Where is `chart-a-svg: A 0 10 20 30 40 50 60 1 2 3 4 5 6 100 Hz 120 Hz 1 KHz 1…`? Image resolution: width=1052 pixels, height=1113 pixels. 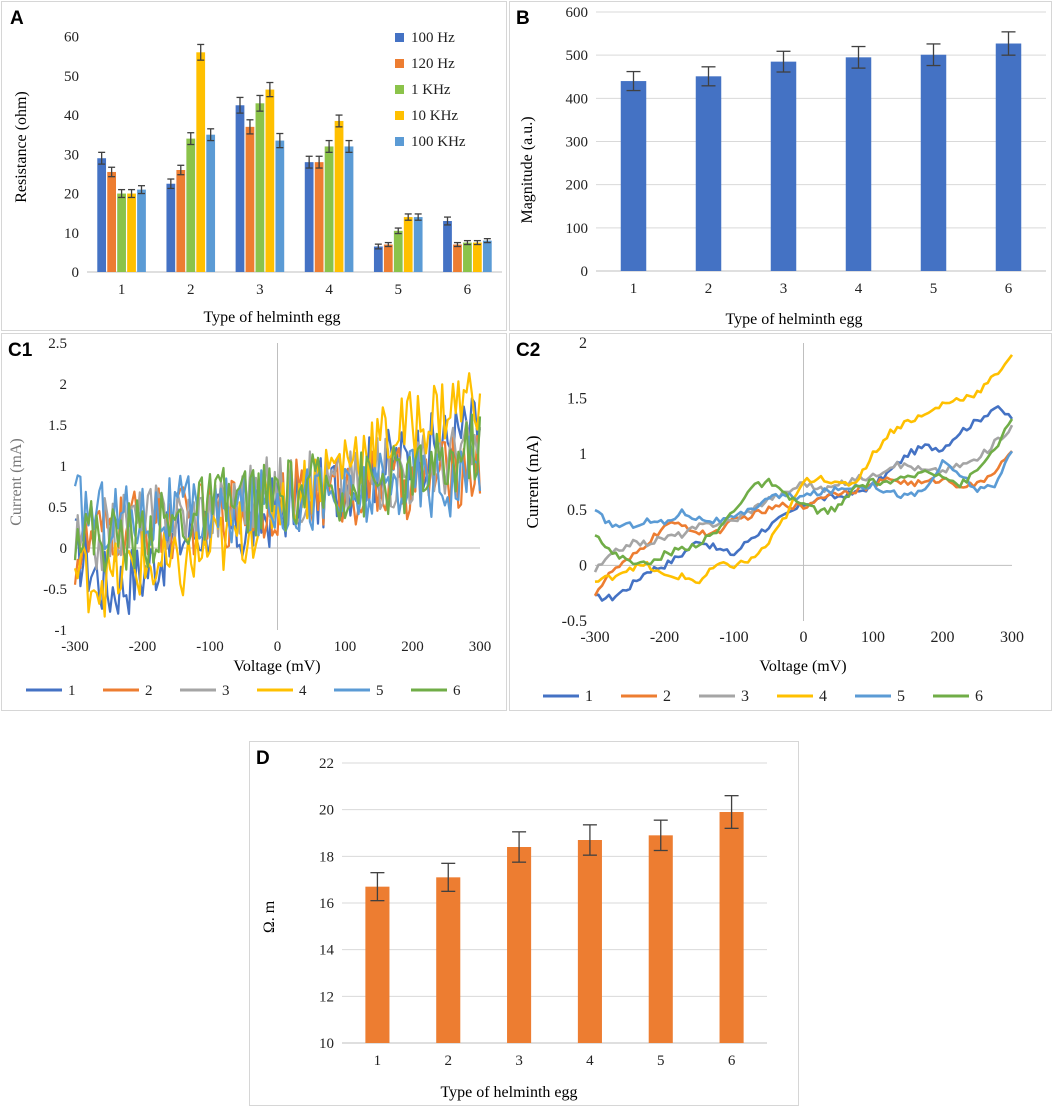 chart-a-svg: A 0 10 20 30 40 50 60 1 2 3 4 5 6 100 Hz 120 Hz 1 KHz 1… is located at coordinates (256, 167).